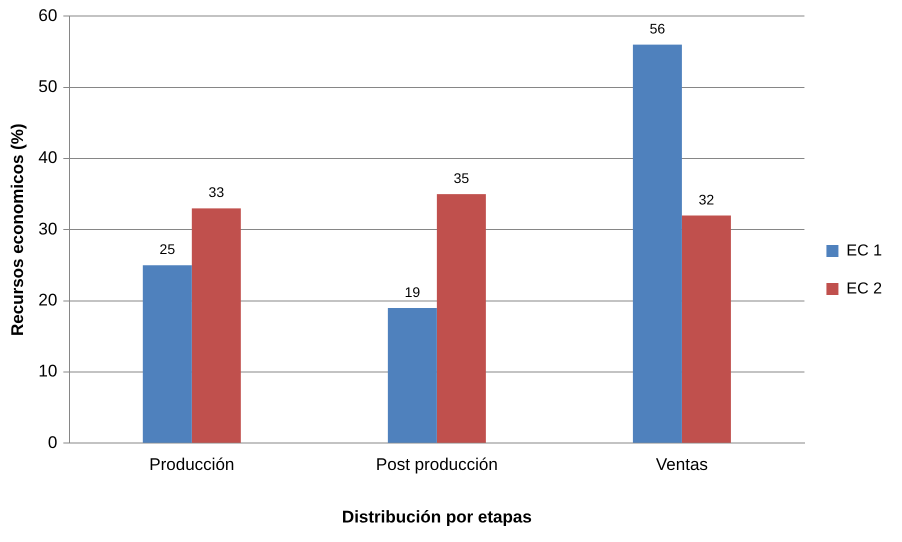 This screenshot has height=542, width=902. What do you see at coordinates (412, 292) in the screenshot?
I see `data-label: 19` at bounding box center [412, 292].